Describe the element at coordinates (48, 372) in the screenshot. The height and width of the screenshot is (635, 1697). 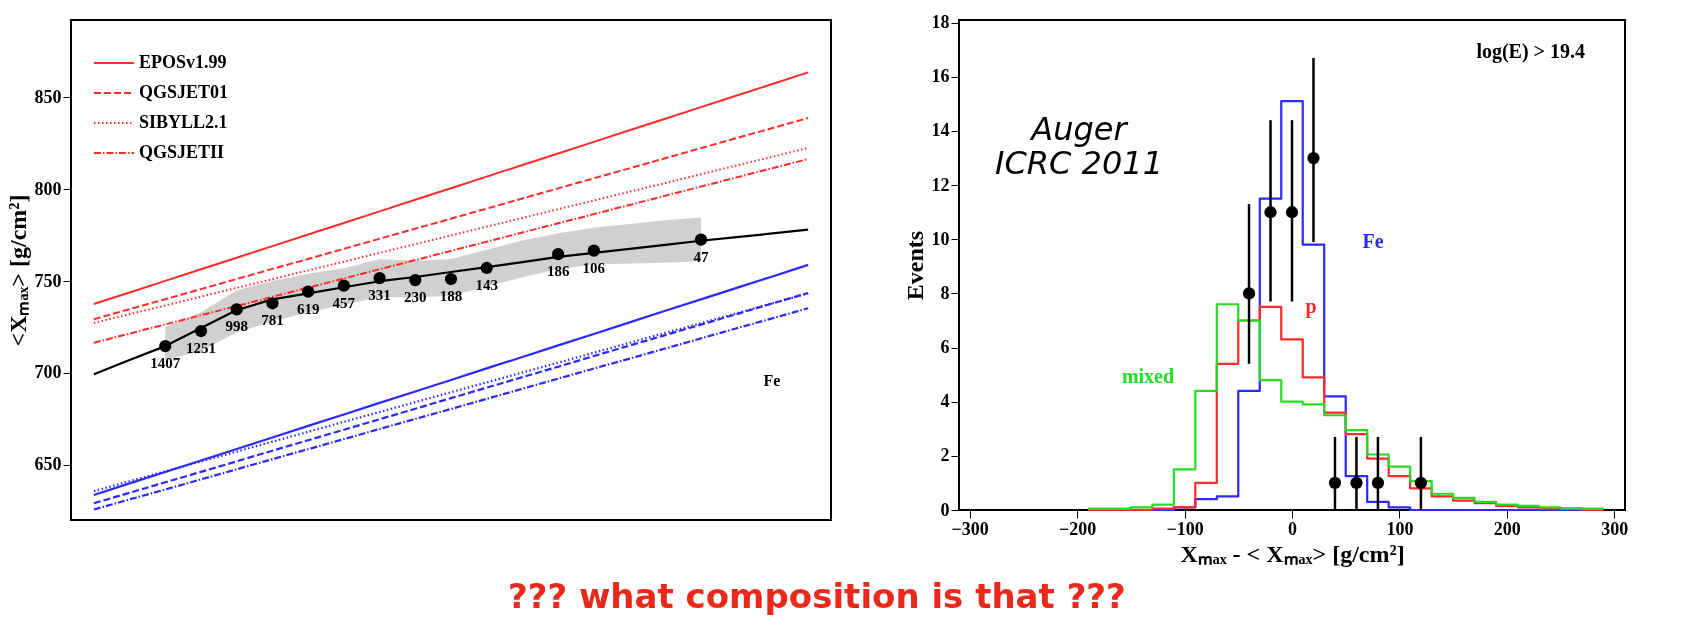
I see `y-tick-label: 700` at that location.